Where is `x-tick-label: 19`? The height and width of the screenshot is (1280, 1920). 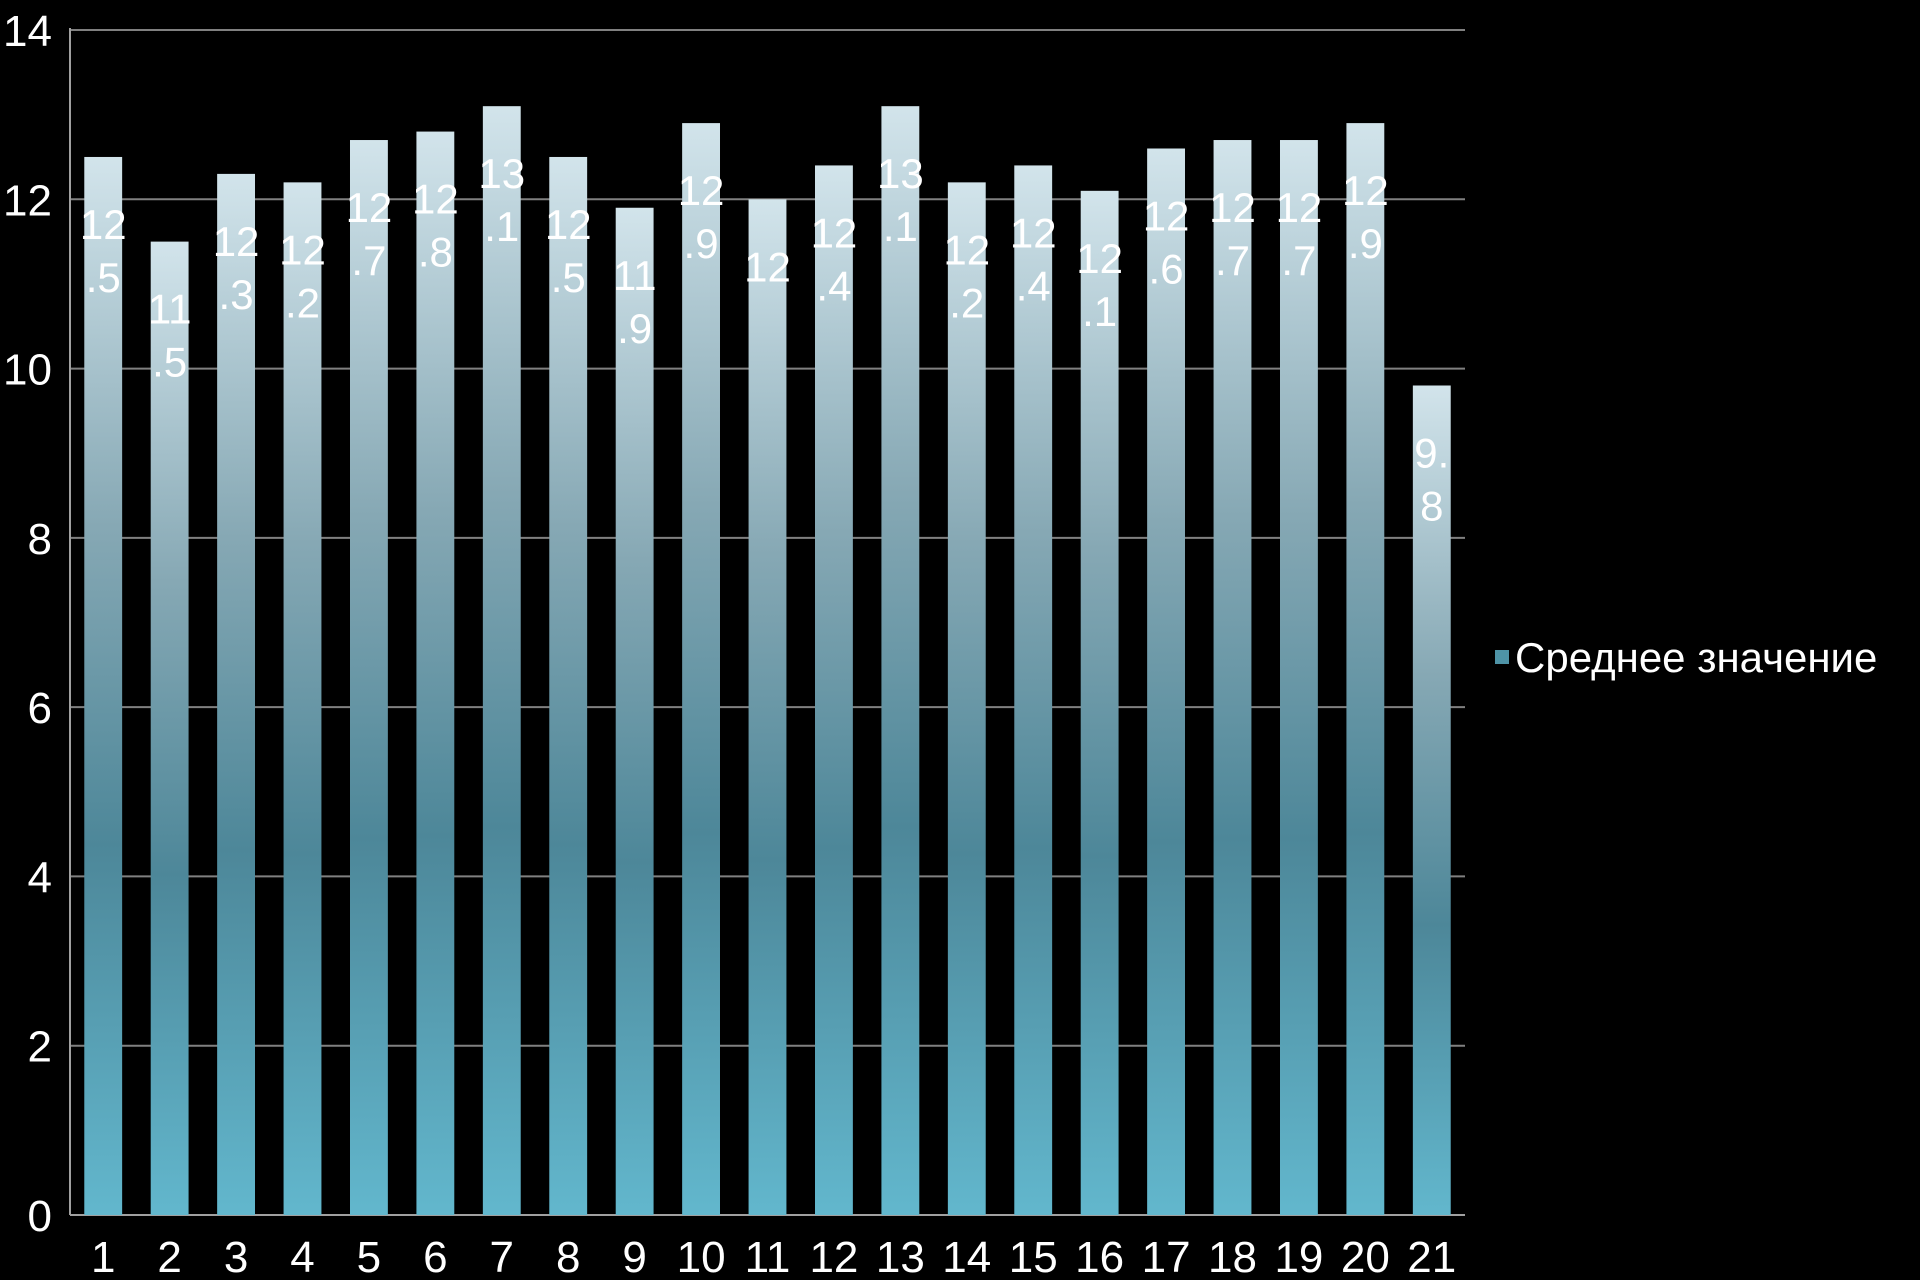
x-tick-label: 19 is located at coordinates (1298, 1256).